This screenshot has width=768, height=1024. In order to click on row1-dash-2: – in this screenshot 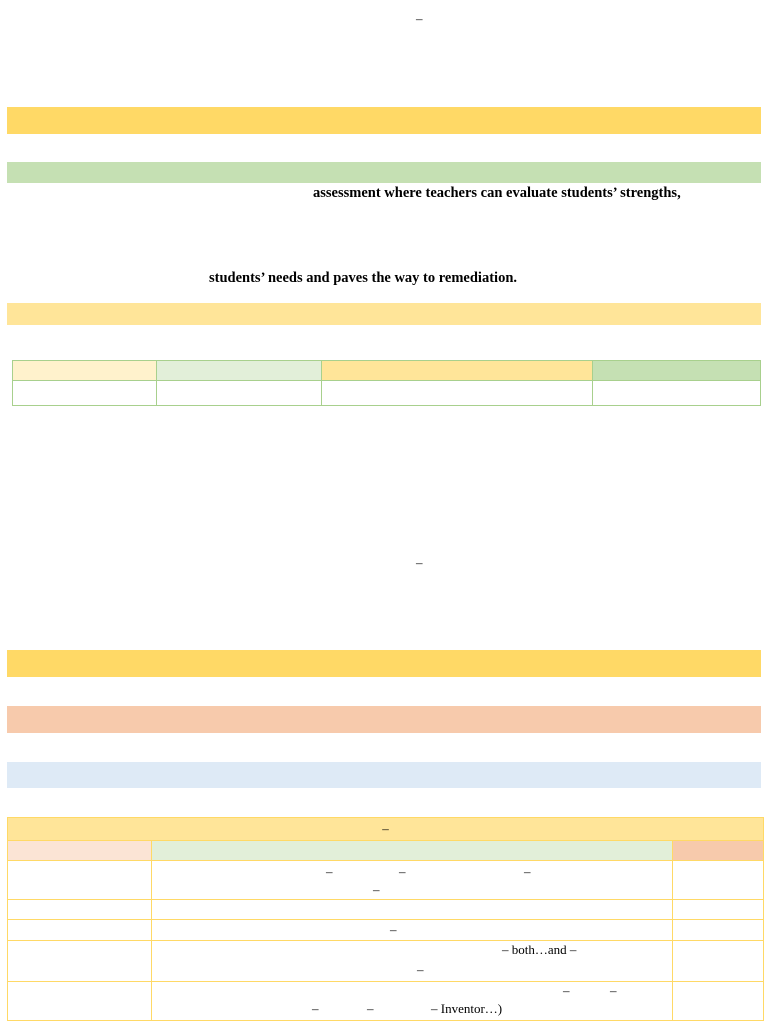, I will do `click(402, 871)`.